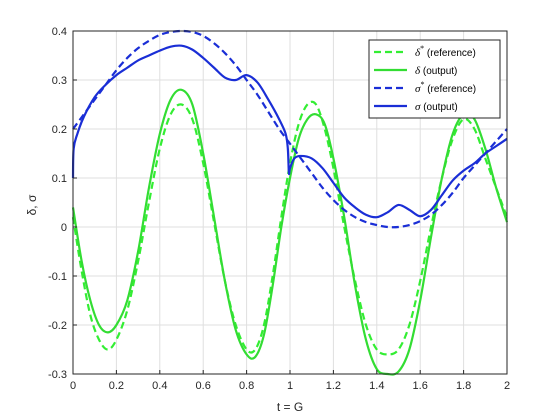 This screenshot has height=420, width=560. What do you see at coordinates (59, 32) in the screenshot?
I see `y-tick-label: 0.4` at bounding box center [59, 32].